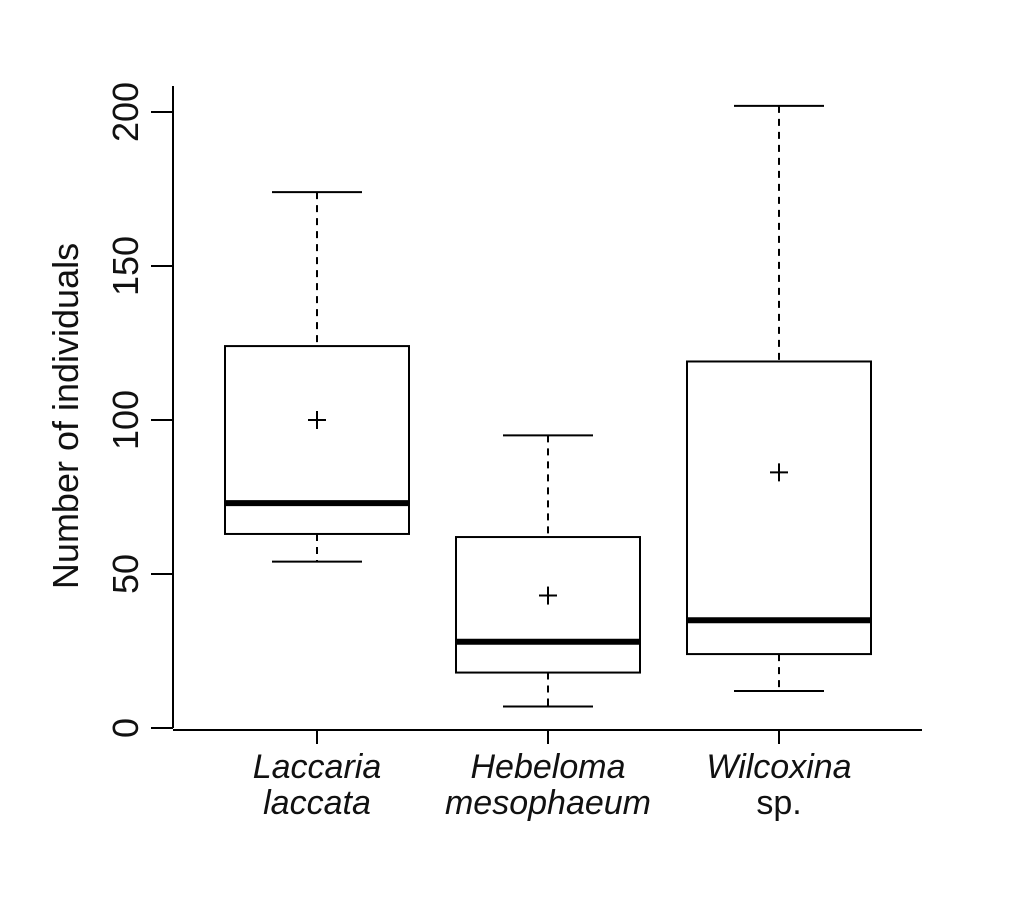 The image size is (1013, 912). I want to click on x-tick-label-line1: Wilcoxina, so click(778, 767).